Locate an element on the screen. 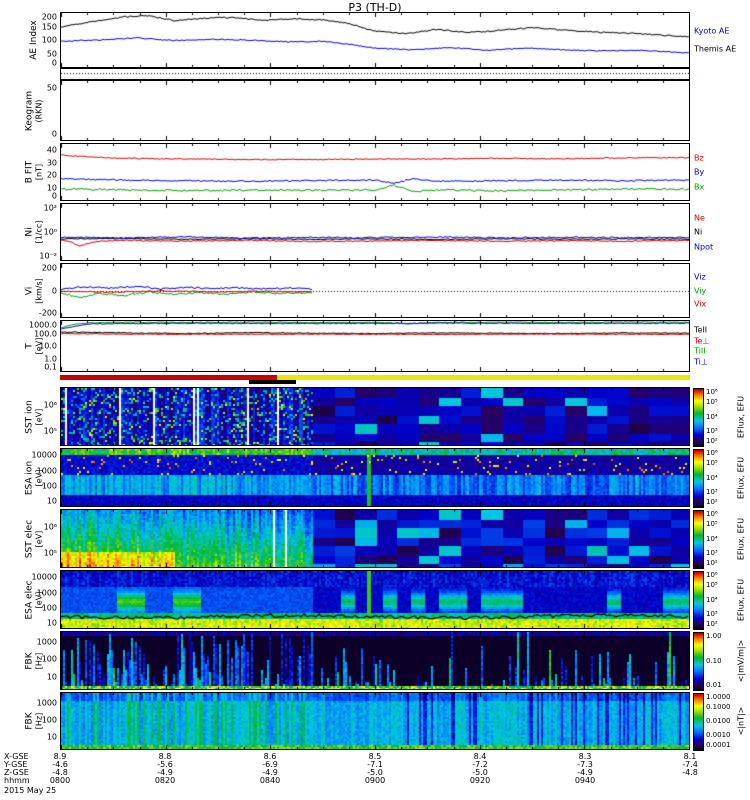 The height and width of the screenshot is (800, 750). axis-value: 0940 is located at coordinates (585, 780).